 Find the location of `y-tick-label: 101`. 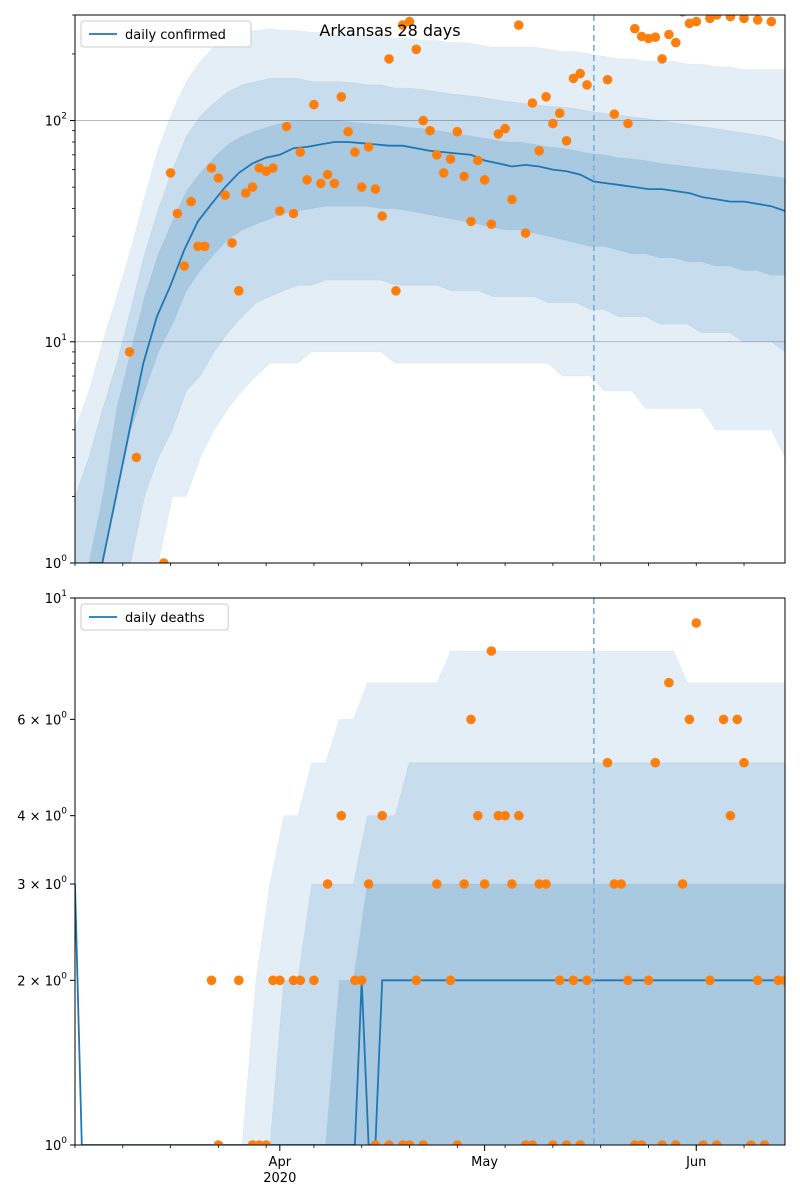

y-tick-label: 101 is located at coordinates (56, 342).